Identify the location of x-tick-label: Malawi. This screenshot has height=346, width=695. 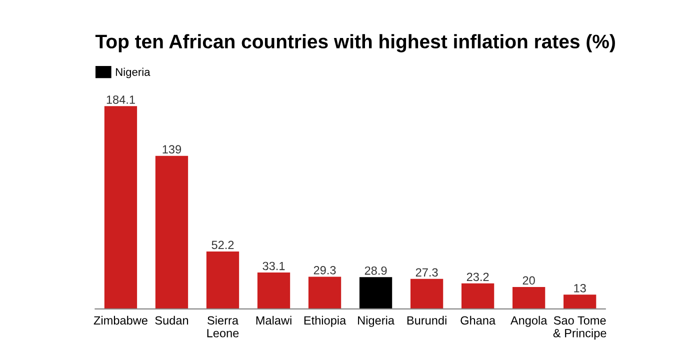
(274, 320).